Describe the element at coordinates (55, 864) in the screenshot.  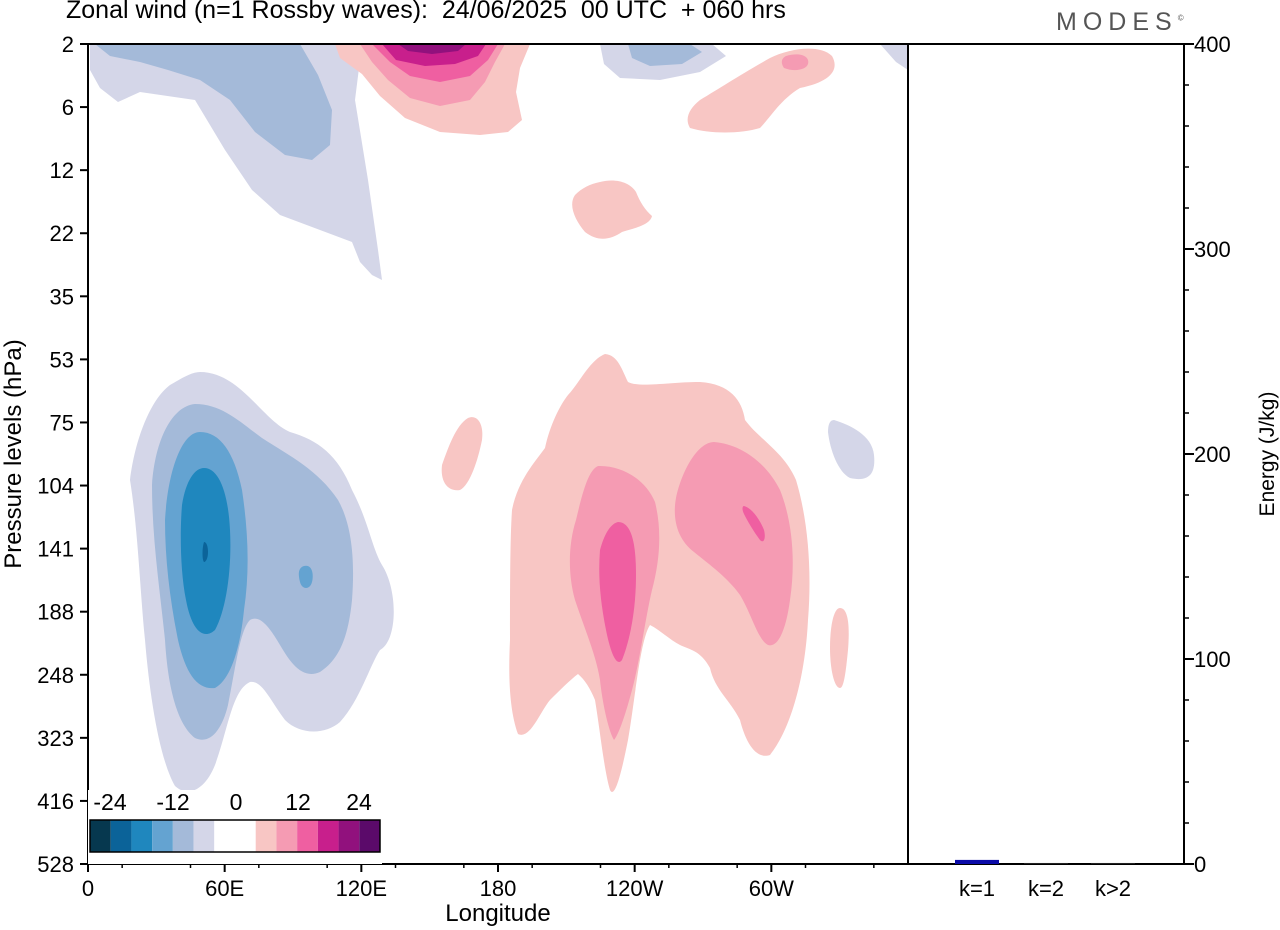
I see `y-tick-label: 528` at that location.